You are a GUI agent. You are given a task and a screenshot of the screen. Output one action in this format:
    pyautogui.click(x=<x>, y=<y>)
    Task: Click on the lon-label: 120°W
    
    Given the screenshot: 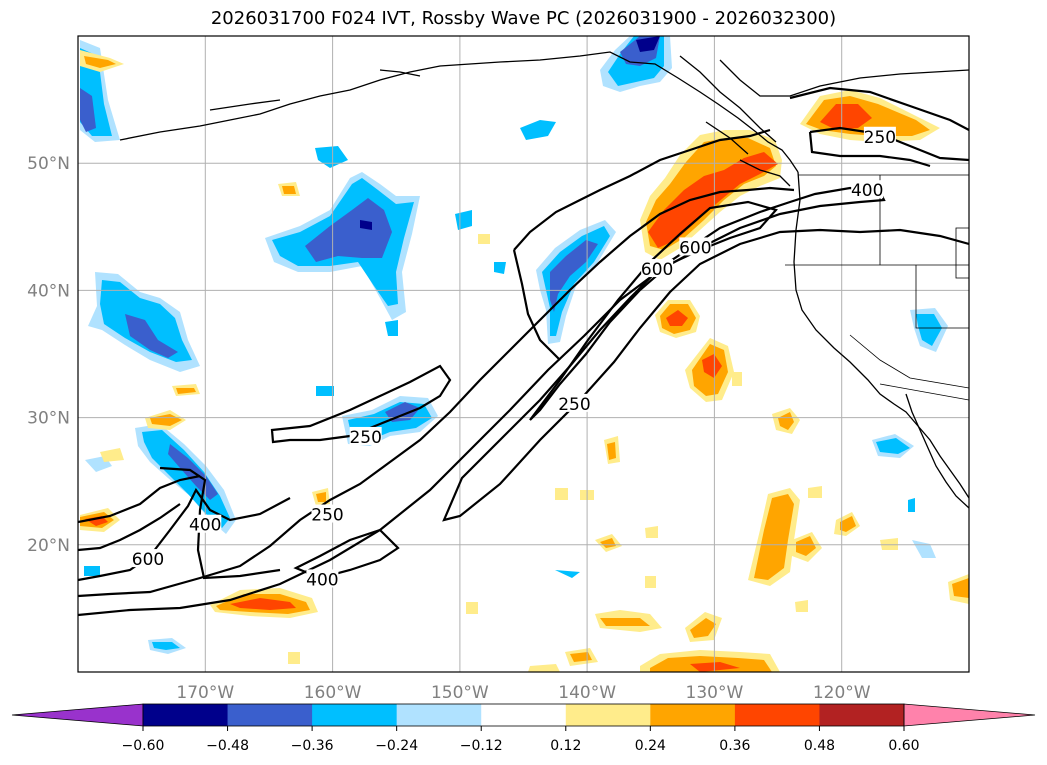 What is the action you would take?
    pyautogui.click(x=842, y=693)
    